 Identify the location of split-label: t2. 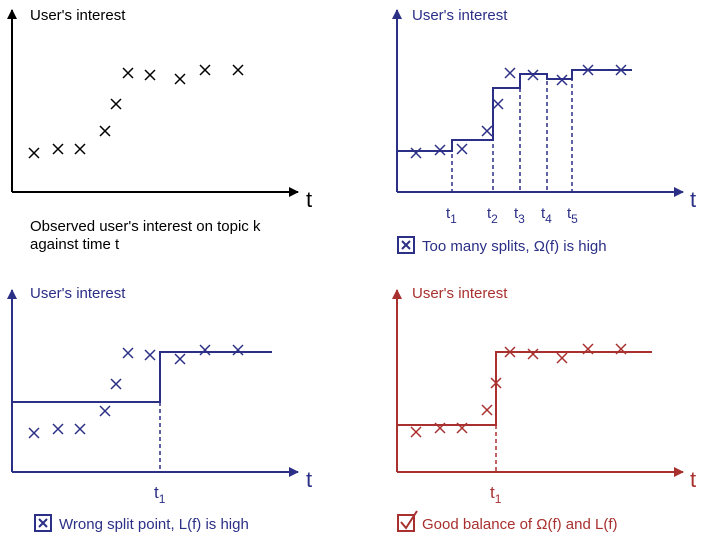
(492, 215).